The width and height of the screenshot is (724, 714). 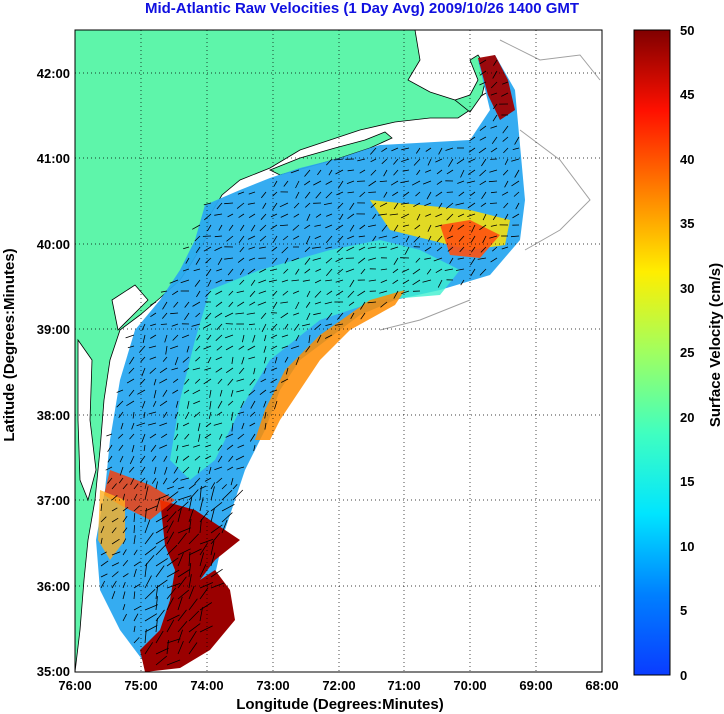 What do you see at coordinates (111, 525) in the screenshot?
I see `velocity-southwest-patch` at bounding box center [111, 525].